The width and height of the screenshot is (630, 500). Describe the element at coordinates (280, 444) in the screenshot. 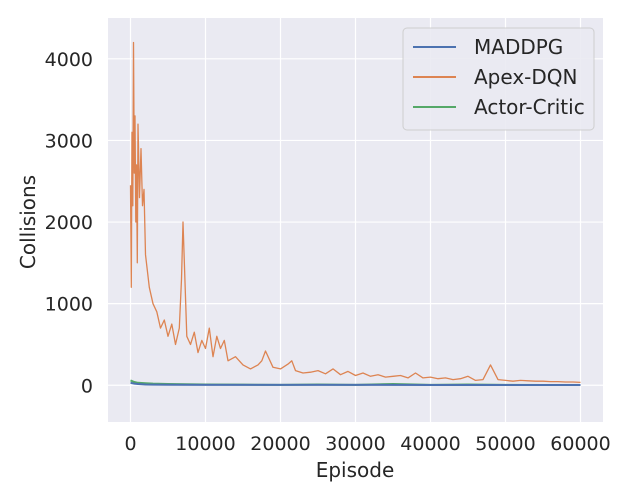

I see `x-tick-label: 20000` at that location.